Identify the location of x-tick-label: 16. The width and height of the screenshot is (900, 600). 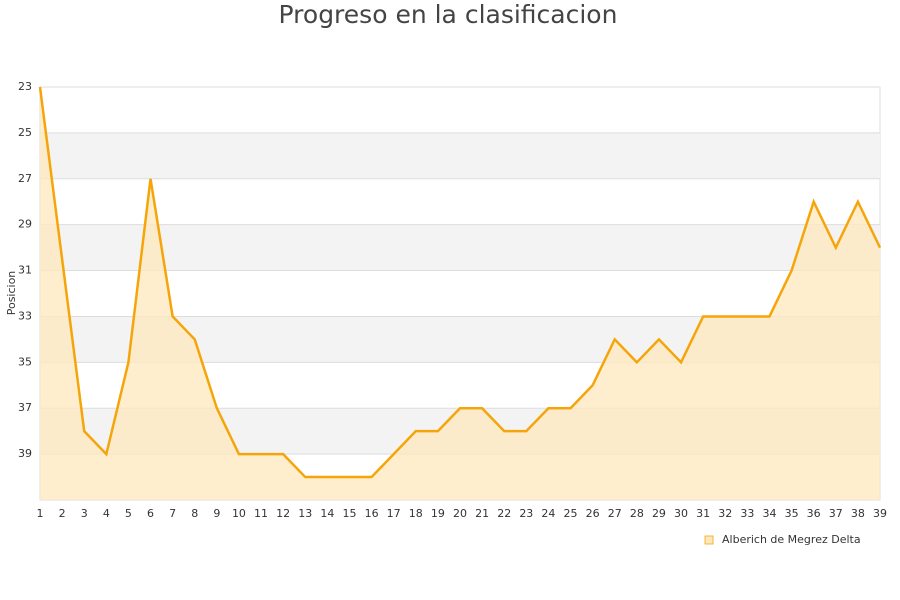
(372, 513).